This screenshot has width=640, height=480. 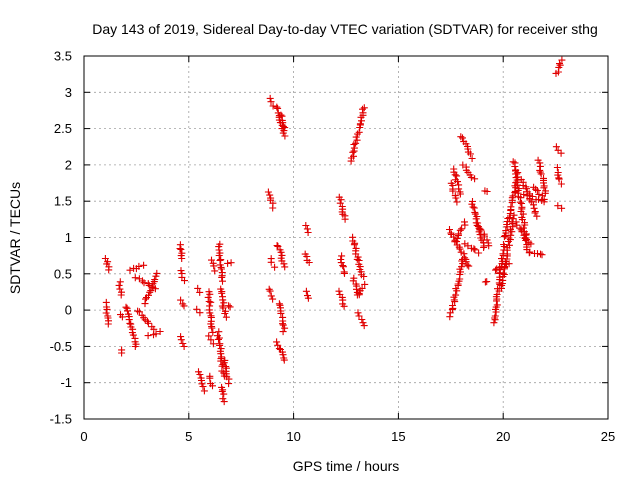 What do you see at coordinates (398, 436) in the screenshot?
I see `x-tick-label: 15` at bounding box center [398, 436].